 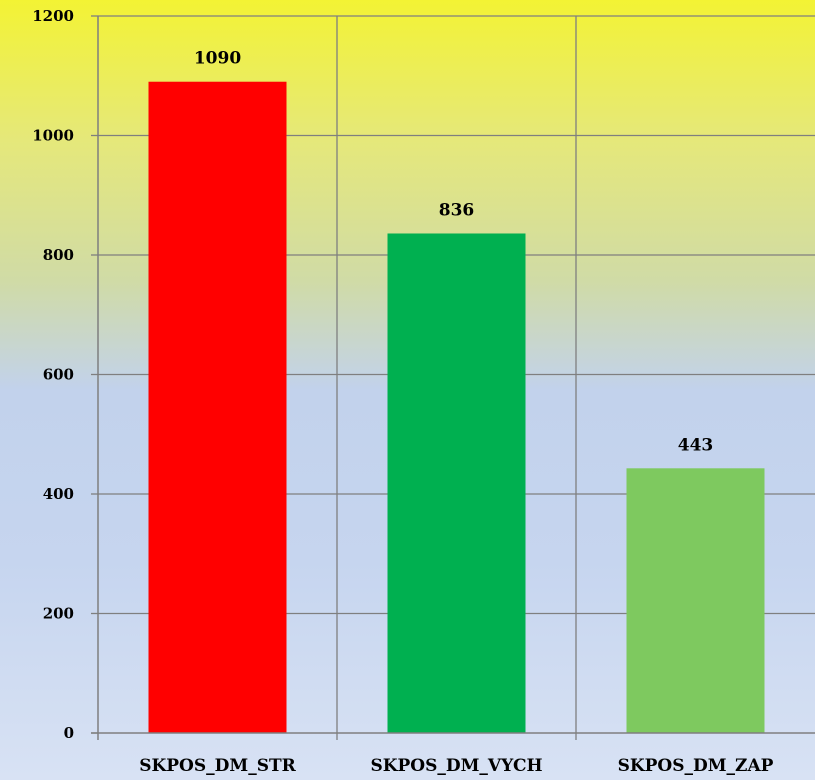 I want to click on category-label: SKPOS_DM_VYCH, so click(x=456, y=766).